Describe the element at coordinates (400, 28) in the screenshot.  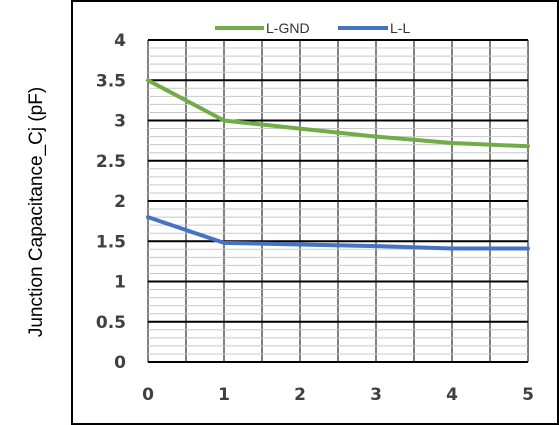
I see `legend-label-l-l: L-L` at that location.